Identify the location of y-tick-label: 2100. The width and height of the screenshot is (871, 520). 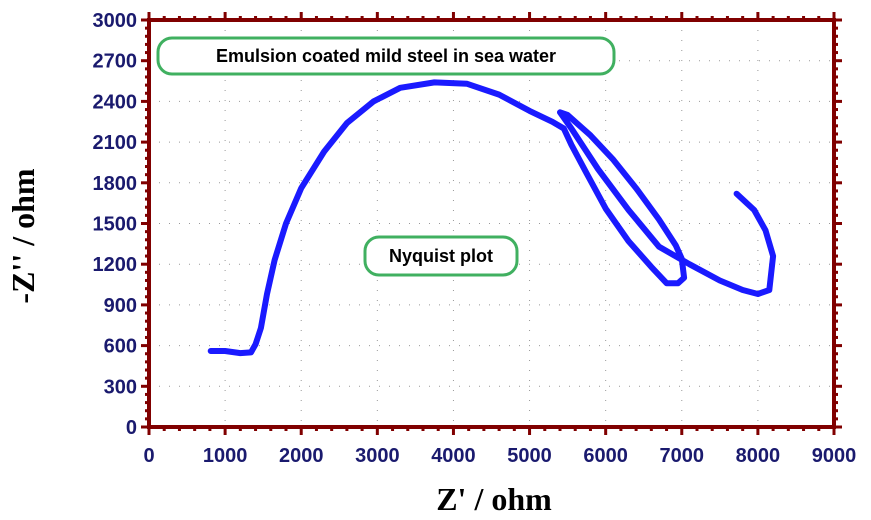
(115, 143).